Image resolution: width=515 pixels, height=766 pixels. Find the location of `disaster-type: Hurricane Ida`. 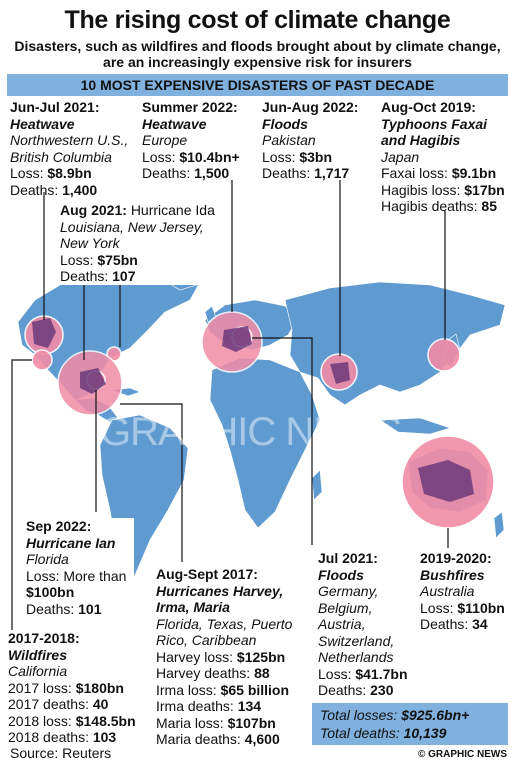

disaster-type: Hurricane Ida is located at coordinates (172, 210).